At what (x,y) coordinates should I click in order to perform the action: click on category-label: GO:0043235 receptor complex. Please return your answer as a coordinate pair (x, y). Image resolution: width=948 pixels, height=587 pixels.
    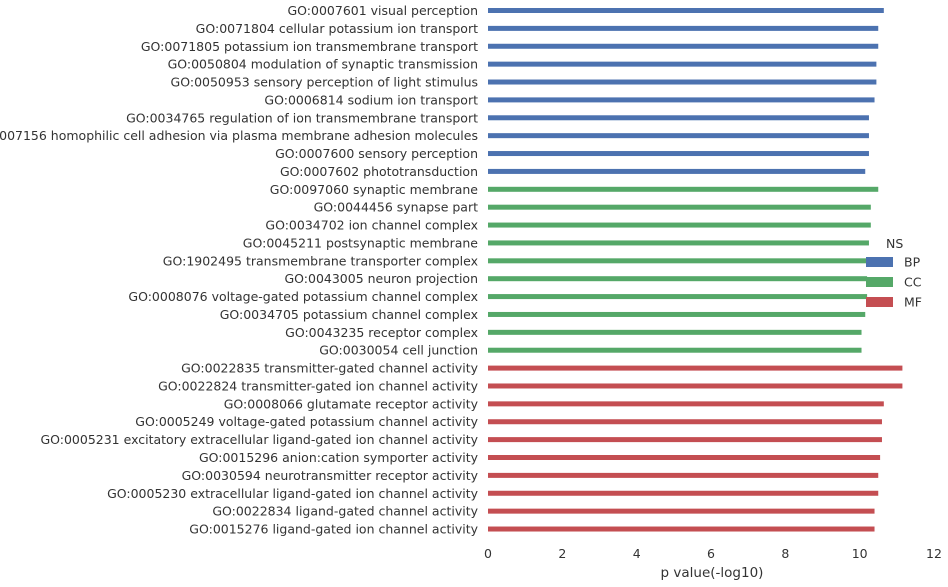
    Looking at the image, I should click on (381, 332).